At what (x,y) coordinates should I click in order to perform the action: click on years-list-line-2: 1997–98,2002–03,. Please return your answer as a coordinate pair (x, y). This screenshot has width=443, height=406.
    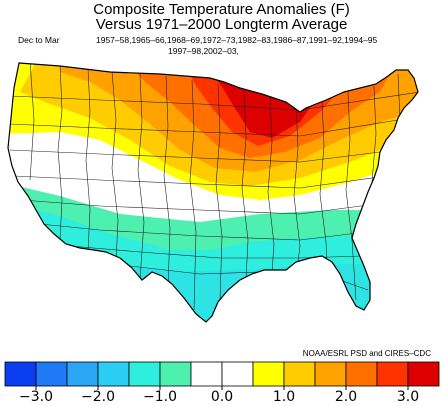
    Looking at the image, I should click on (203, 51).